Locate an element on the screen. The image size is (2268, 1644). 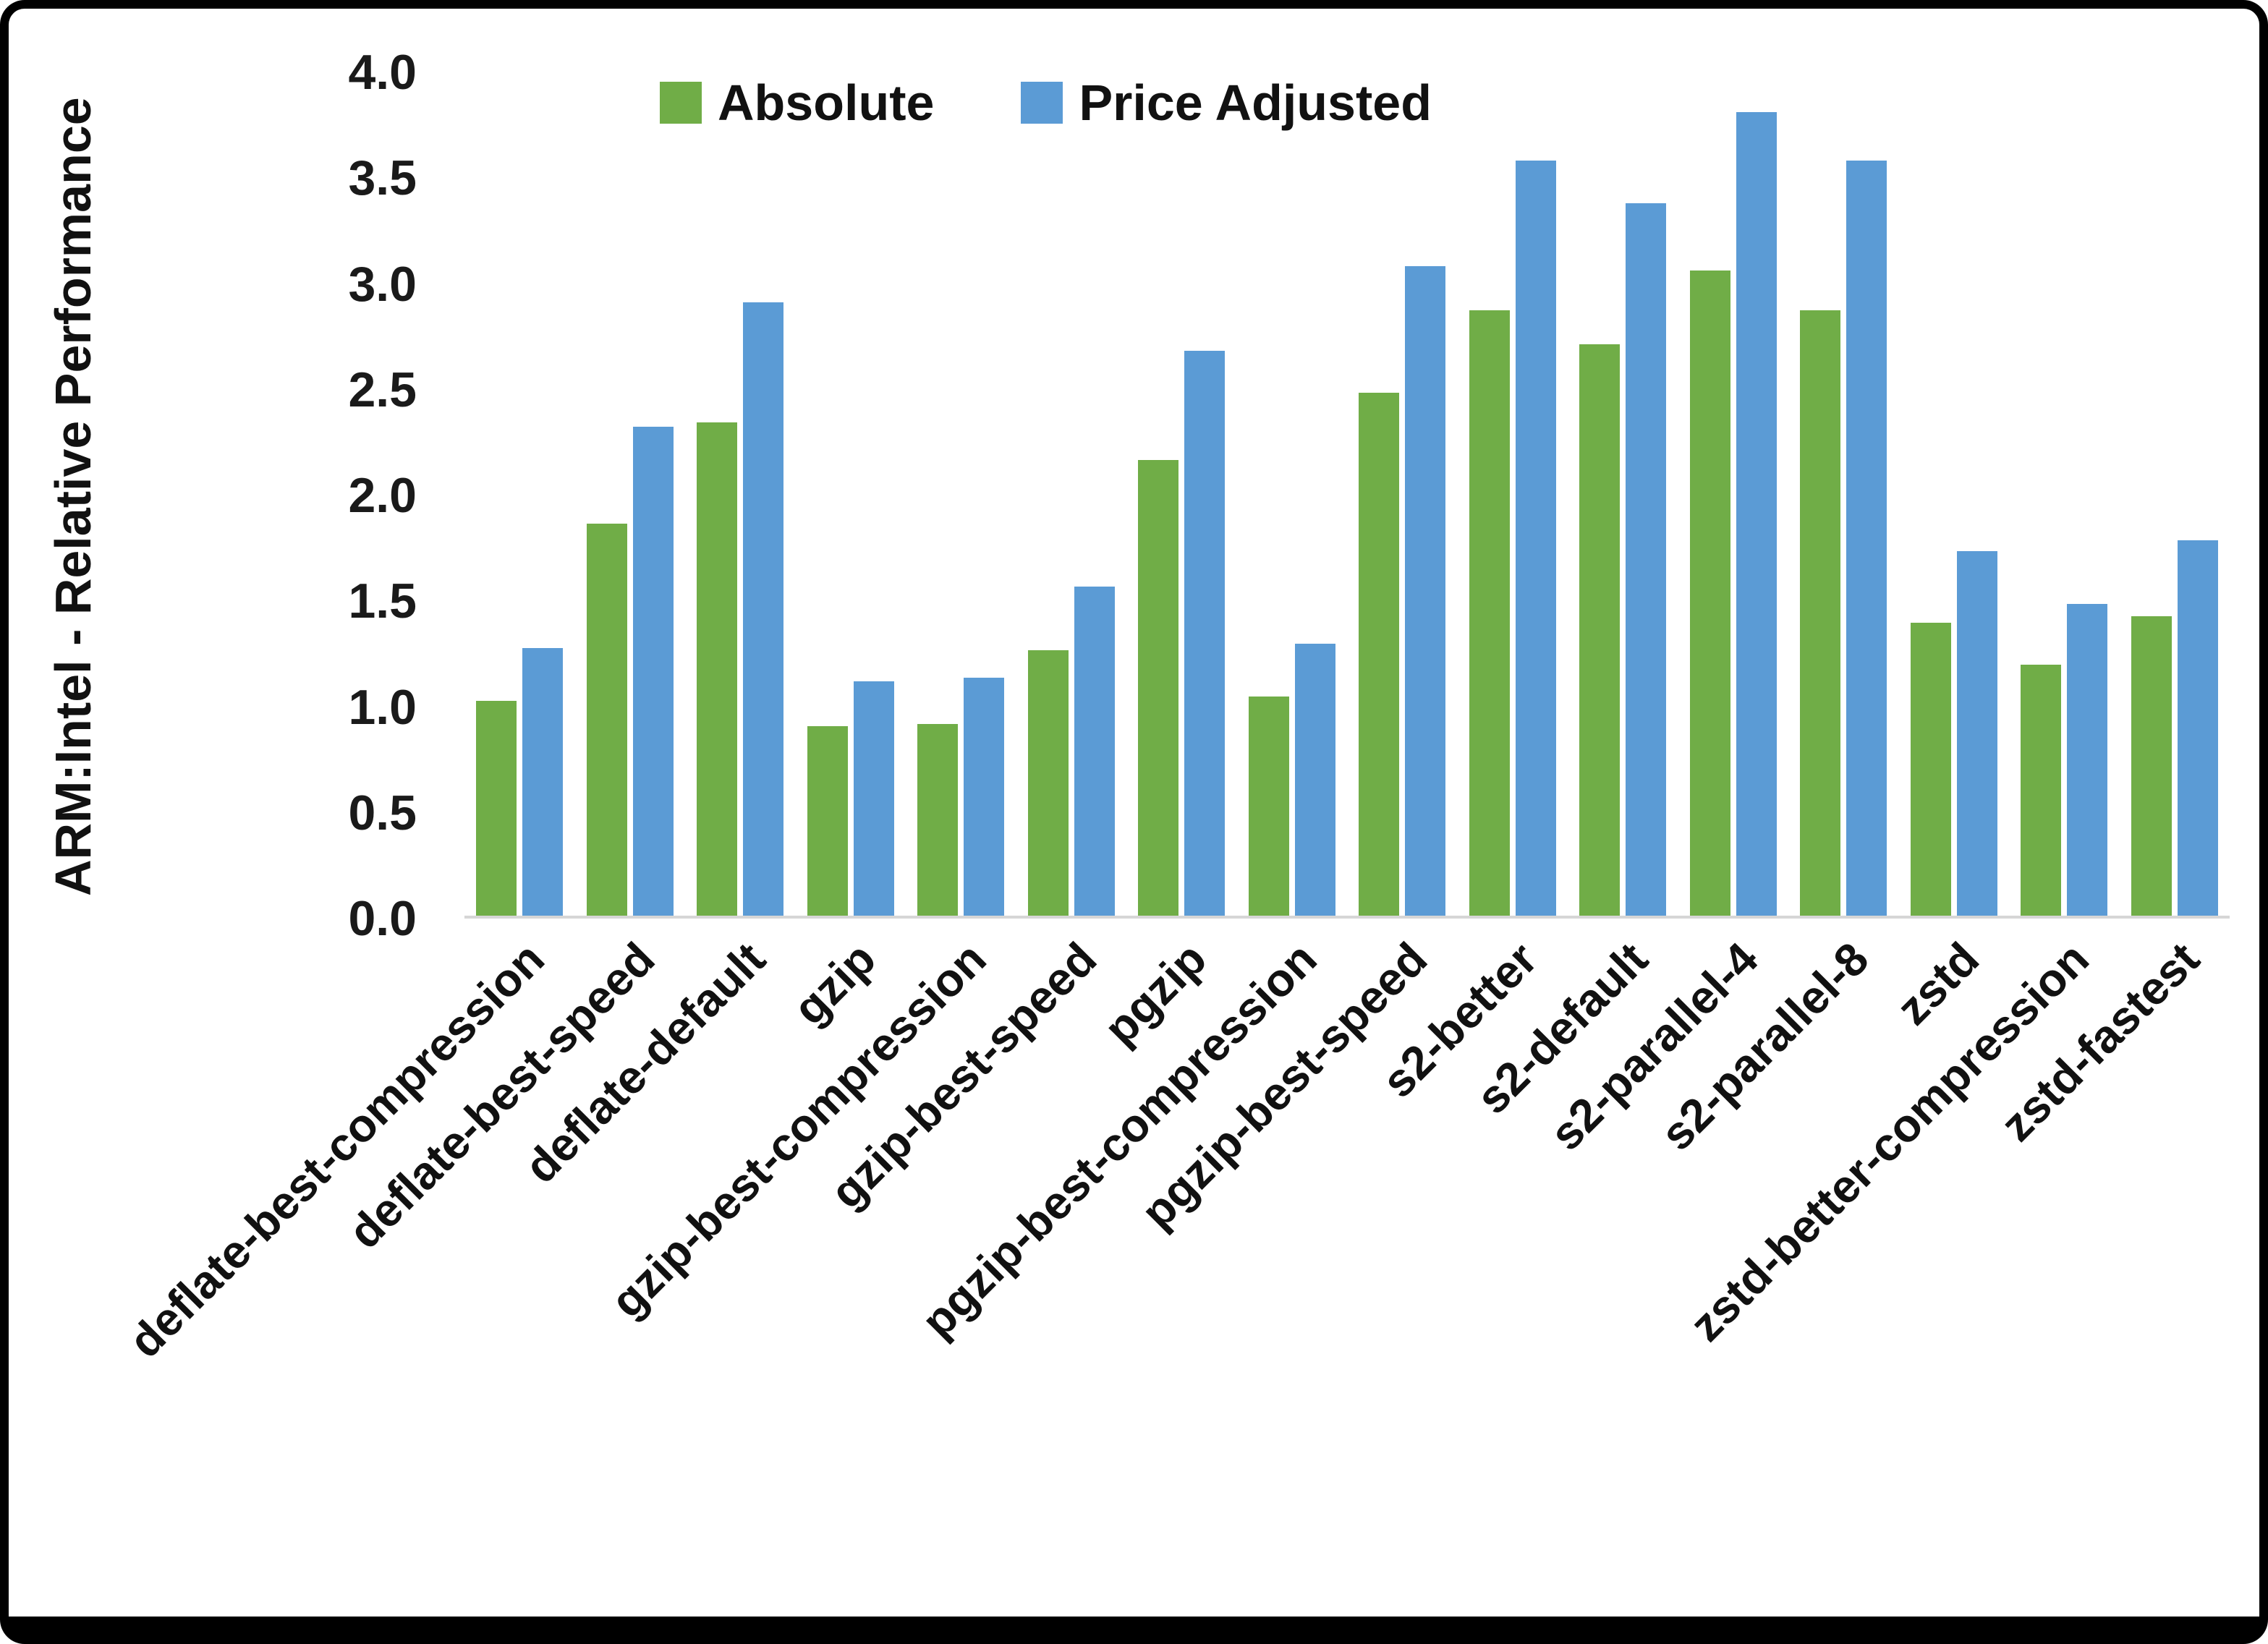
bar-group: gzip is located at coordinates (844, 553).